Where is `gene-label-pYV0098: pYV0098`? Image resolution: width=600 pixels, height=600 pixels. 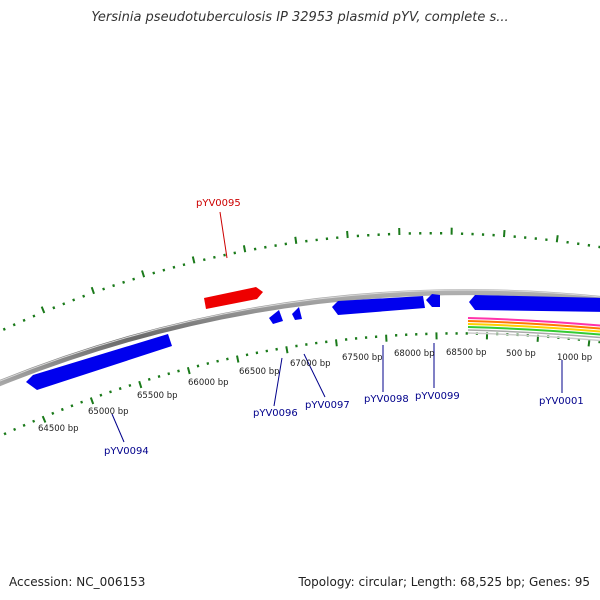 gene-label-pYV0098: pYV0098 is located at coordinates (386, 399).